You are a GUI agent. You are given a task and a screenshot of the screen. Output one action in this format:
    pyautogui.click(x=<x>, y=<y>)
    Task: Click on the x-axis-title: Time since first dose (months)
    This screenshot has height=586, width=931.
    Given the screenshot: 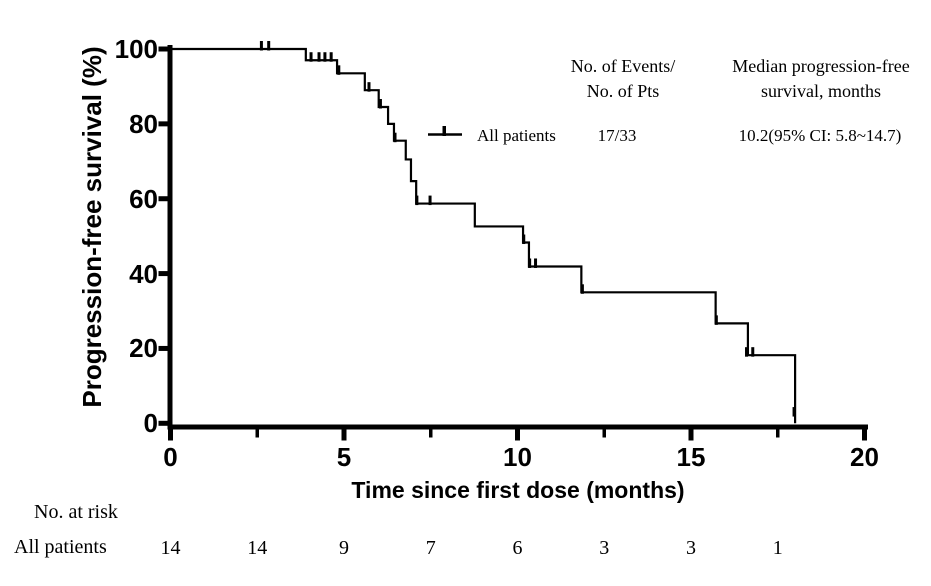 What is the action you would take?
    pyautogui.click(x=518, y=490)
    